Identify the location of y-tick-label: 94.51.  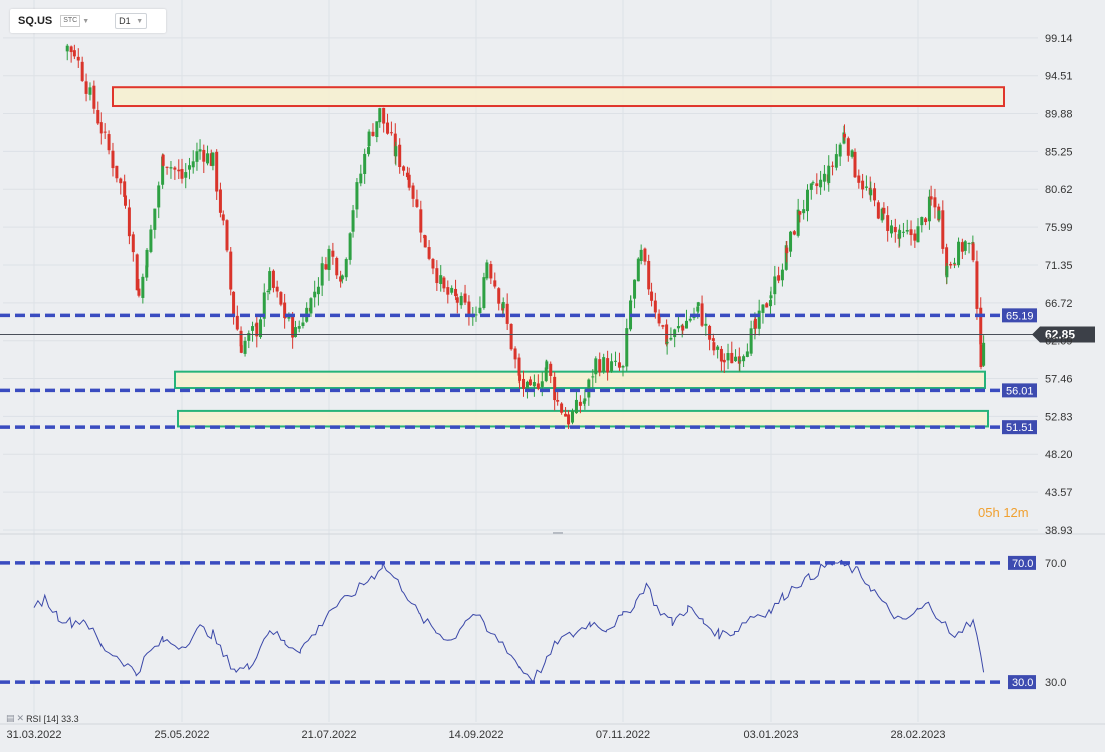
(1059, 77).